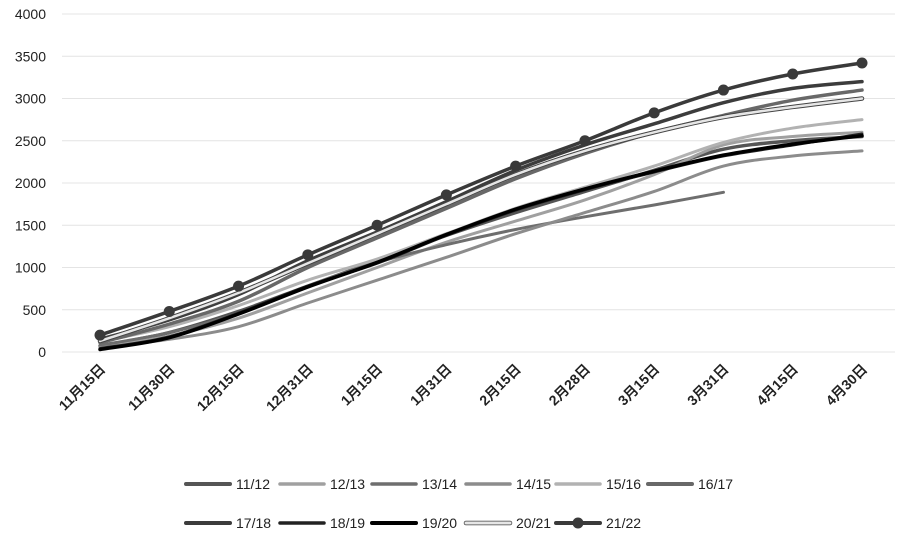  Describe the element at coordinates (413, 484) in the screenshot. I see `legend-item: 13/14` at that location.